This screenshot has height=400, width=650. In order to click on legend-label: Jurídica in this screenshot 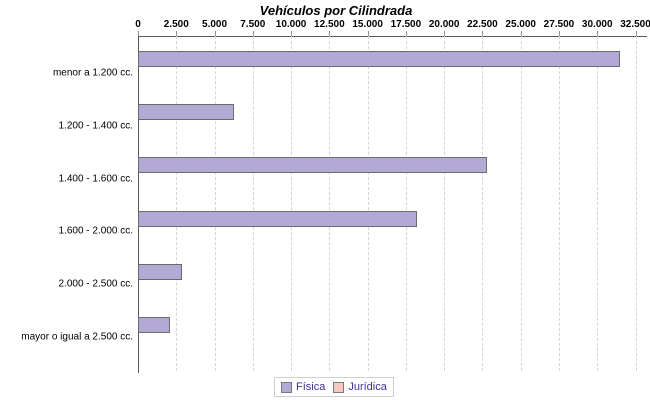, I will do `click(367, 387)`.